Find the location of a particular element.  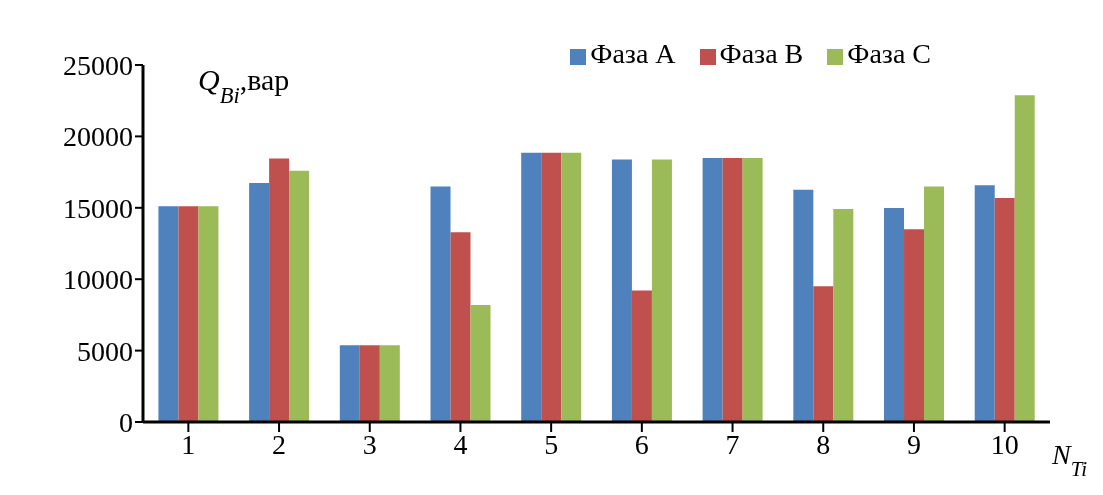

y-tick-label: 20000 is located at coordinates (98, 137).